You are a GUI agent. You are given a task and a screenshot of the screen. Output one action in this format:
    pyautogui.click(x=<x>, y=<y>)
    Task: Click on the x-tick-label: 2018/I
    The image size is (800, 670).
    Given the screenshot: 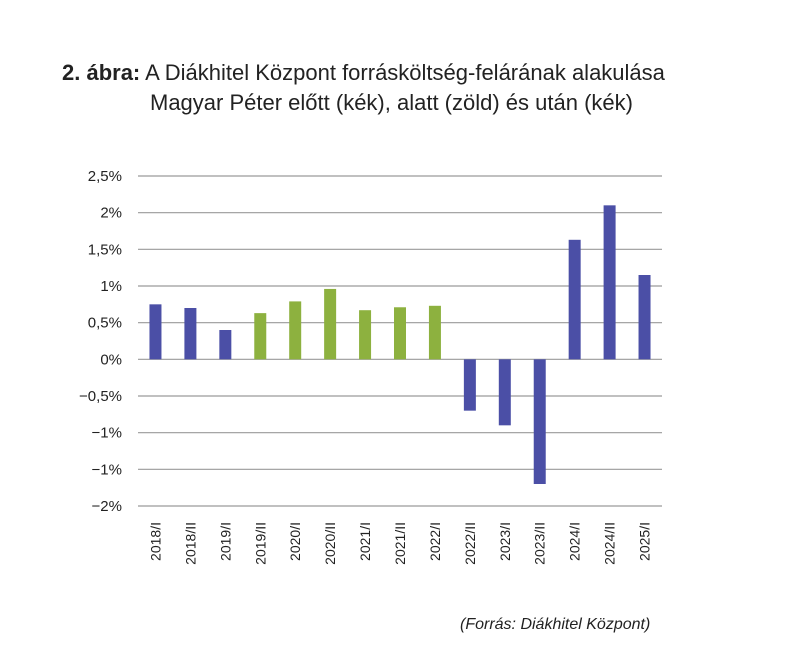 What is the action you would take?
    pyautogui.click(x=155, y=541)
    